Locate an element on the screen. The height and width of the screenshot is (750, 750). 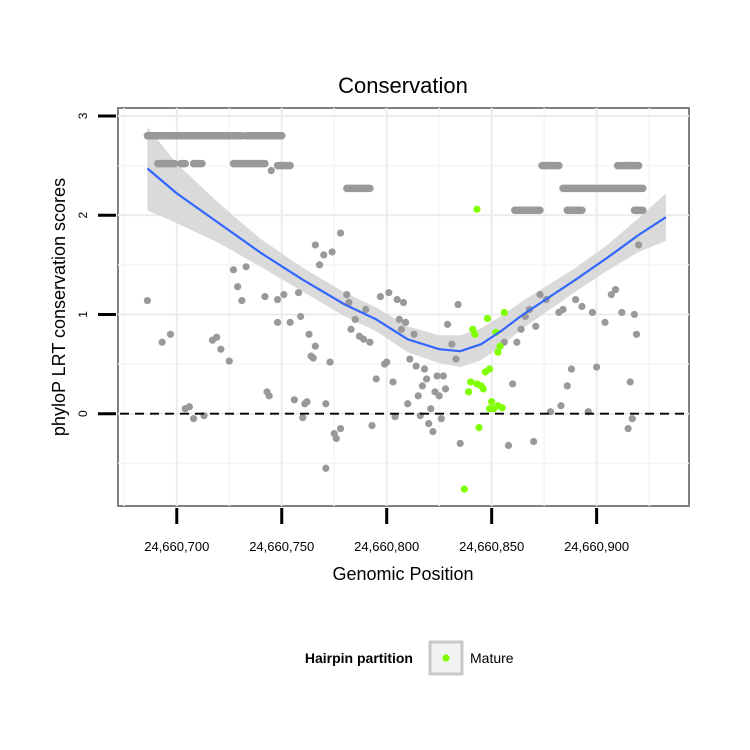
x-tick-label: 24,660,800 is located at coordinates (386, 546).